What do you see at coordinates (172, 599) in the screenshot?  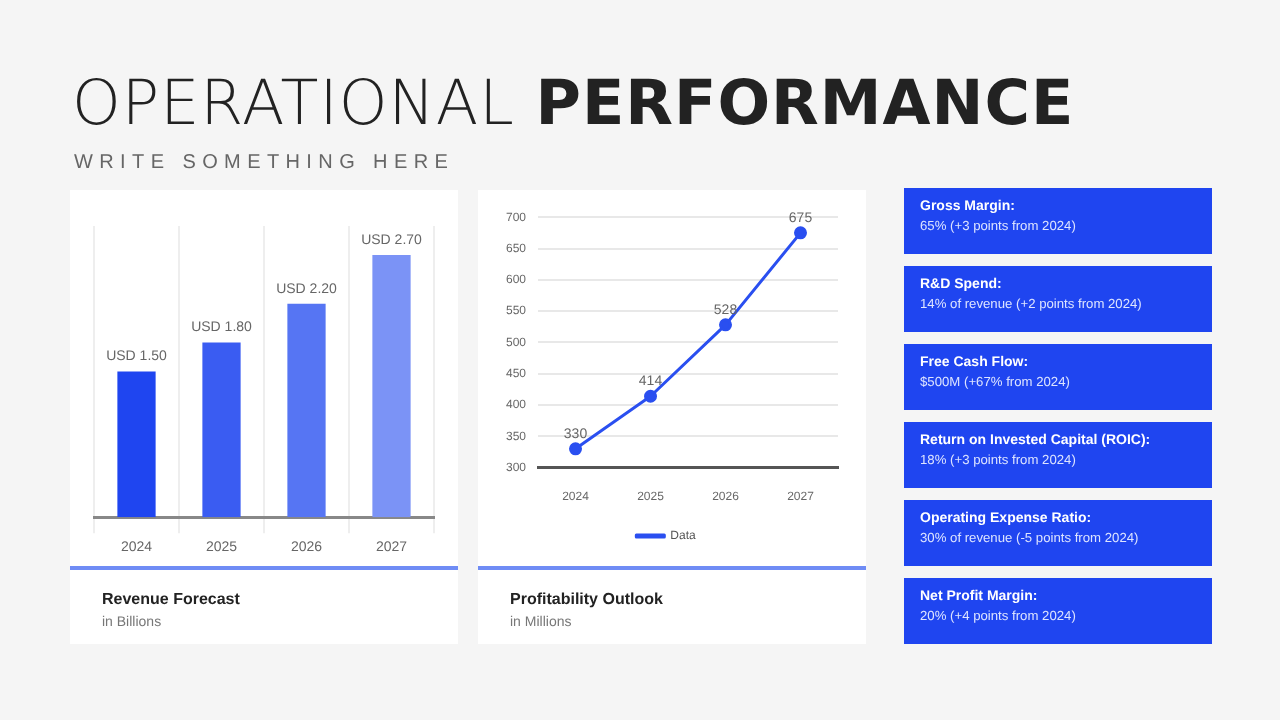 I see `text: Revenue Forecast` at bounding box center [172, 599].